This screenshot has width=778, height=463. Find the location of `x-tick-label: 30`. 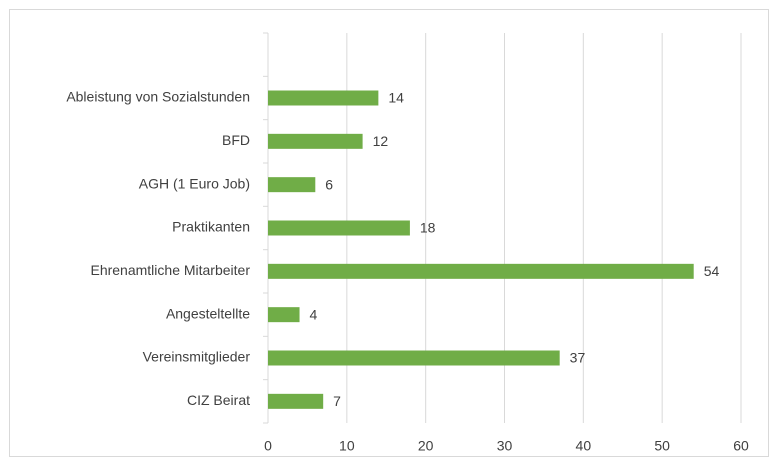

x-tick-label: 30 is located at coordinates (505, 446).